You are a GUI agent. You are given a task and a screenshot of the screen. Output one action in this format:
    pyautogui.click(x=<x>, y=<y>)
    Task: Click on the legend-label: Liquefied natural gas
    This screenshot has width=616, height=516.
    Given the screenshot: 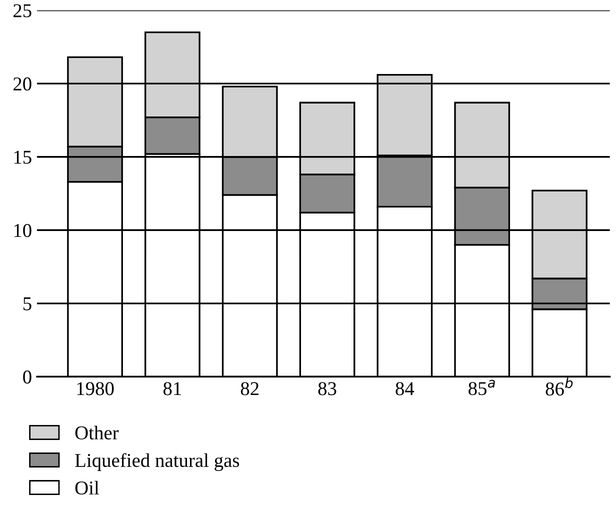 What is the action you would take?
    pyautogui.click(x=157, y=462)
    